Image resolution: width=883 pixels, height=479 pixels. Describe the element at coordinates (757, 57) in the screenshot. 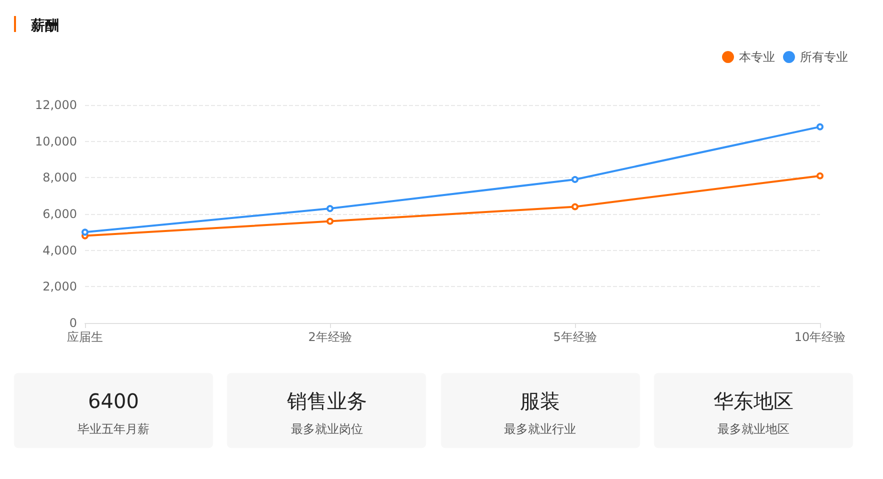

I see `legend-label: 本专业` at that location.